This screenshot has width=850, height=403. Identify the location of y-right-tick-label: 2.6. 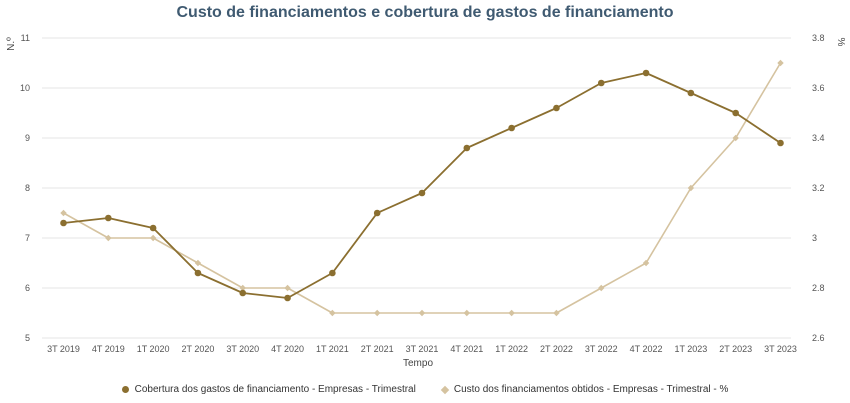
(818, 338).